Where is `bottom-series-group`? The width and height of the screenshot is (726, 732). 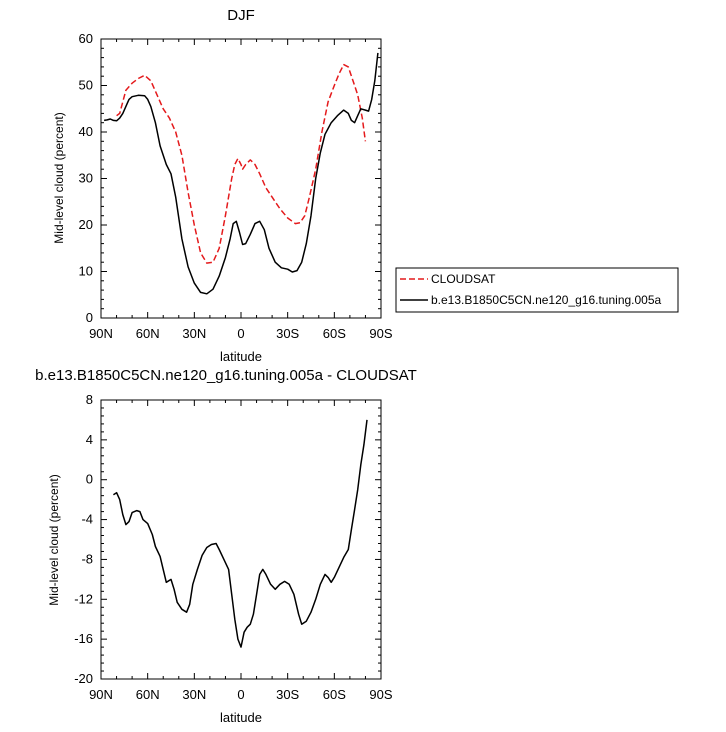
bottom-series-group is located at coordinates (240, 533).